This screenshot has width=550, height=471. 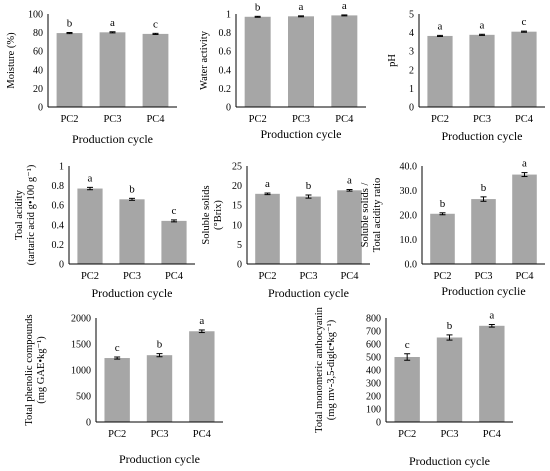 I want to click on y-axis-title: Toal acidity, so click(x=19, y=214).